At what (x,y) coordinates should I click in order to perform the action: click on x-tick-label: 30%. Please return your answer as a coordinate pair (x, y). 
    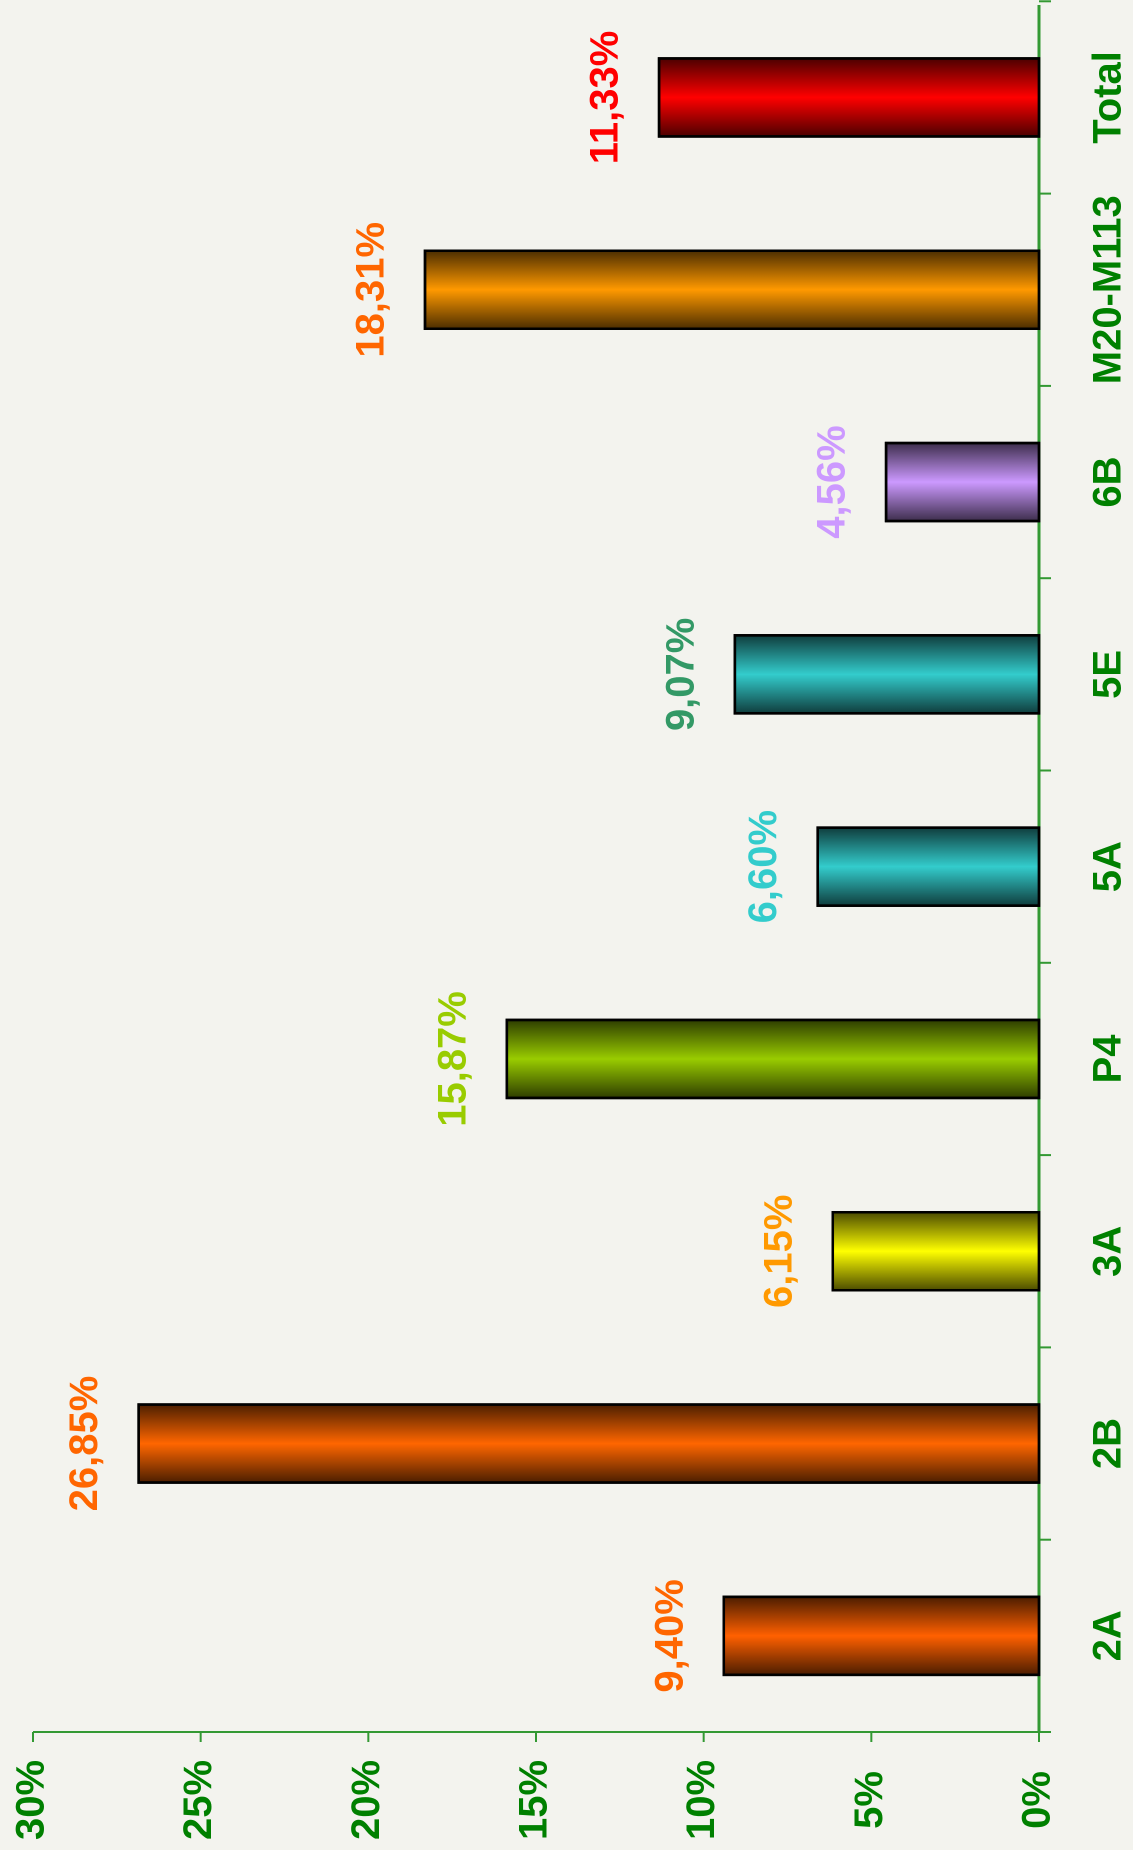
    Looking at the image, I should click on (31, 1800).